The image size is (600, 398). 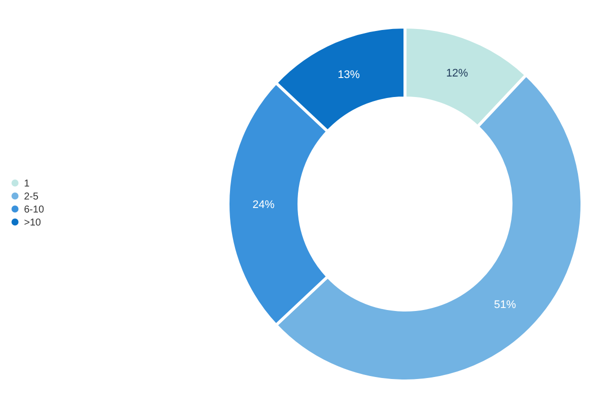 What do you see at coordinates (505, 304) in the screenshot?
I see `data-label: 51%` at bounding box center [505, 304].